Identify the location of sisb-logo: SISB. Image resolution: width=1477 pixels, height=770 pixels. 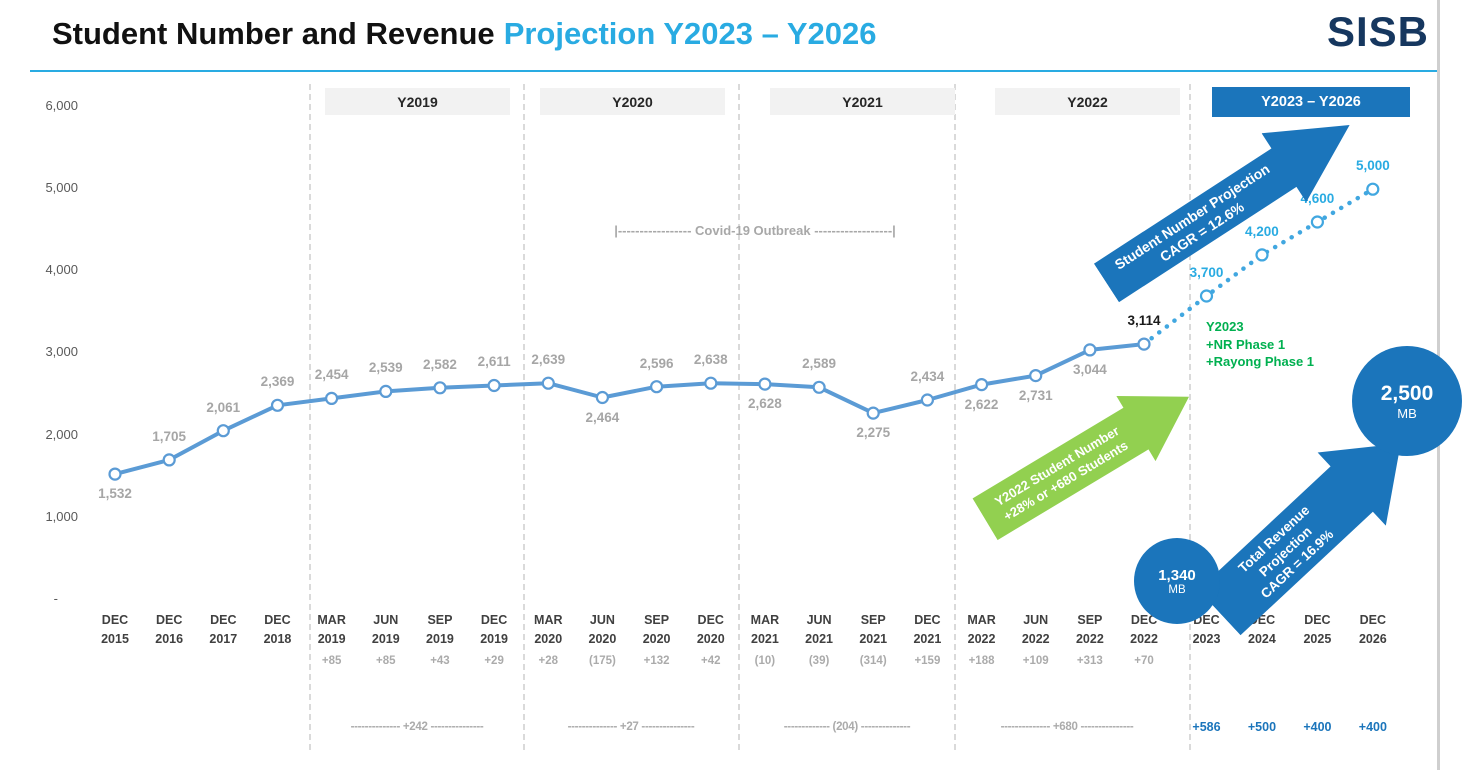
(1377, 31).